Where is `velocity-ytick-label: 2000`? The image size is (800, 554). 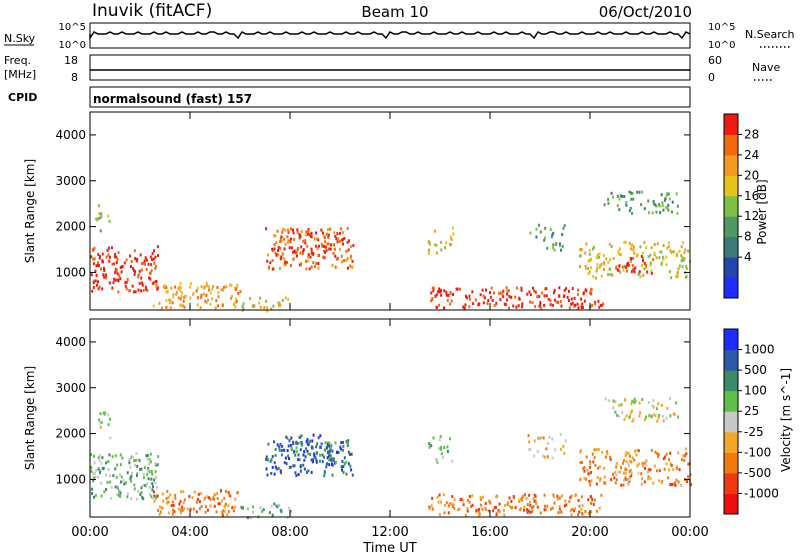 velocity-ytick-label: 2000 is located at coordinates (70, 434).